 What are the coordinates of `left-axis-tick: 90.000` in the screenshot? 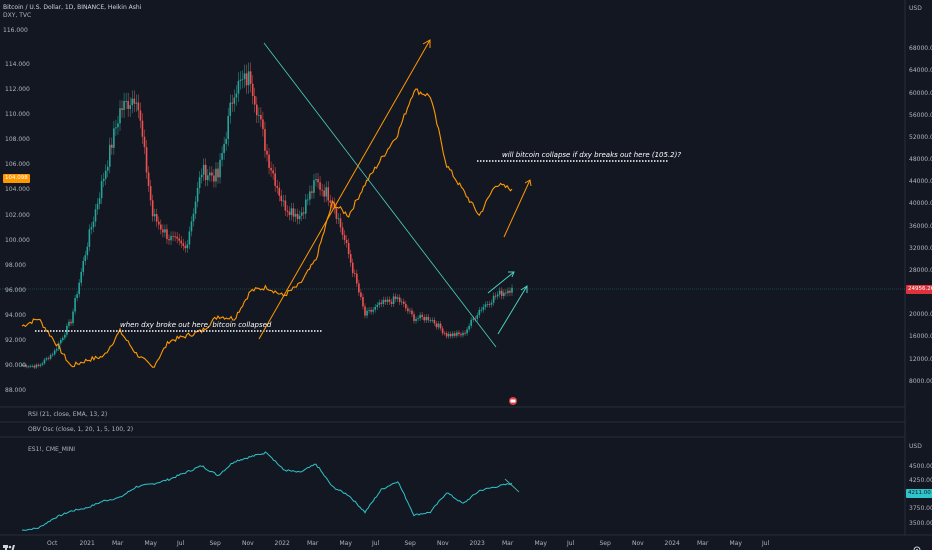 It's located at (15, 366).